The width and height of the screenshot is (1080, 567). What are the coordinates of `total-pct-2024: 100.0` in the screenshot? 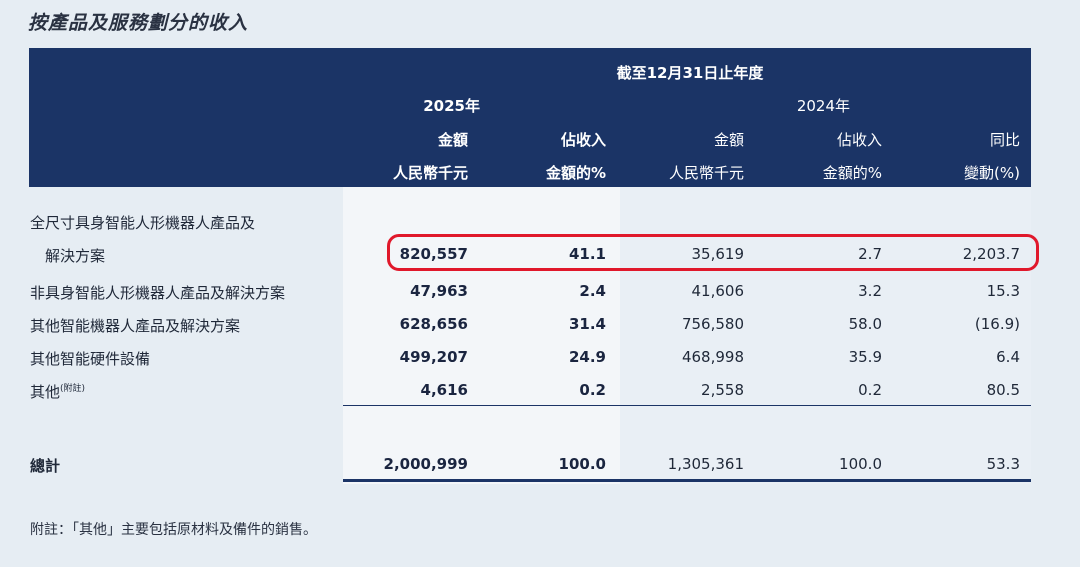 It's located at (860, 464).